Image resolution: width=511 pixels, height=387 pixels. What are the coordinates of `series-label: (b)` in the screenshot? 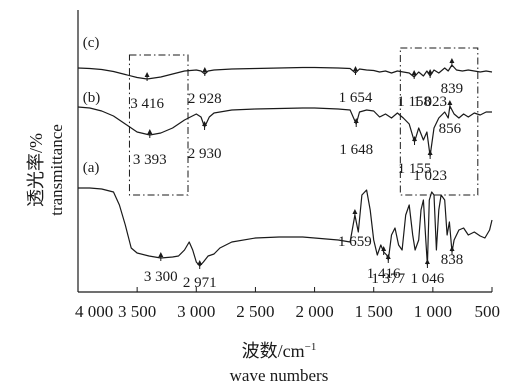 It's located at (92, 98).